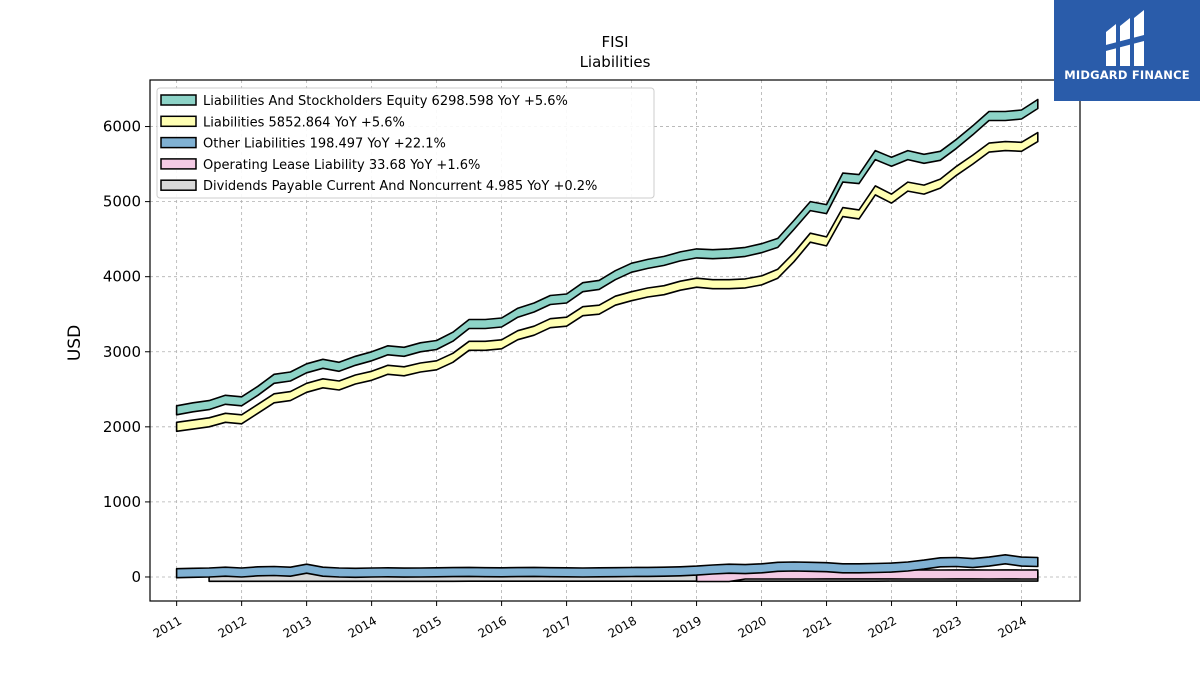  Describe the element at coordinates (1012, 626) in the screenshot. I see `x-tick-label: 2024` at that location.